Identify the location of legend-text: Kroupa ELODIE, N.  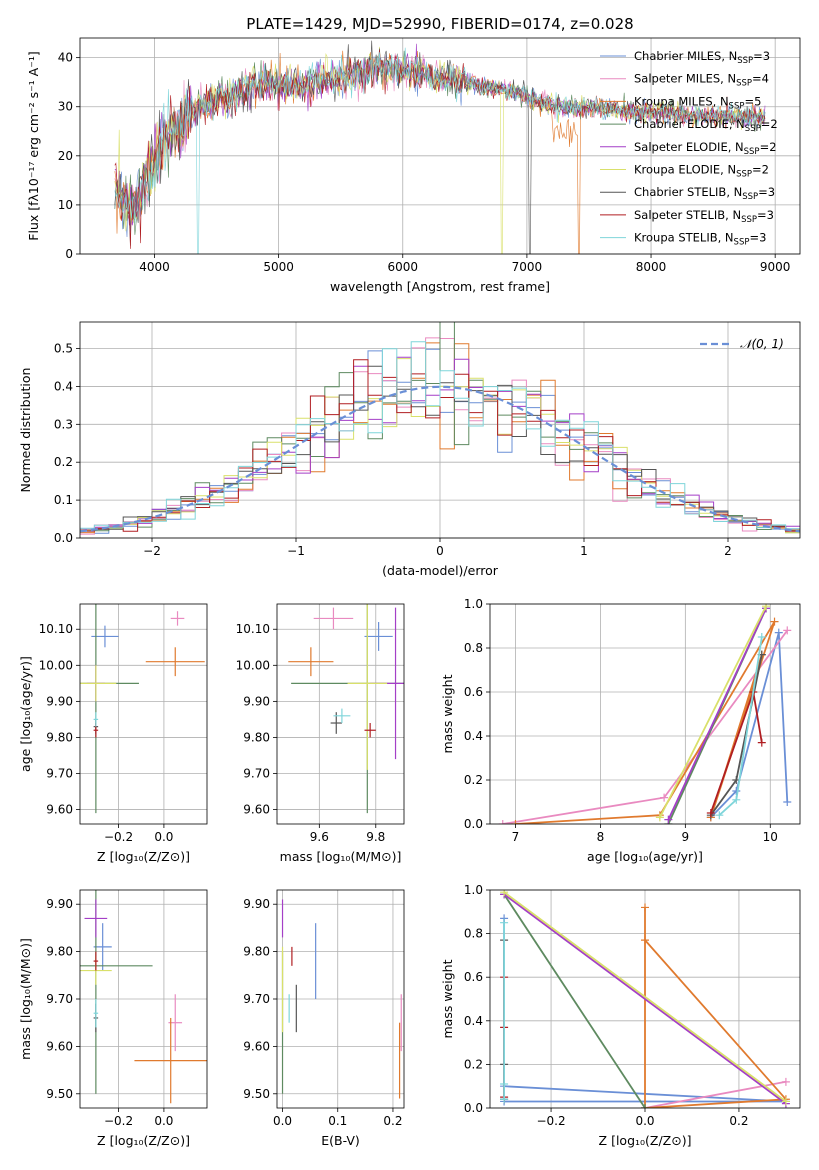
(685, 170).